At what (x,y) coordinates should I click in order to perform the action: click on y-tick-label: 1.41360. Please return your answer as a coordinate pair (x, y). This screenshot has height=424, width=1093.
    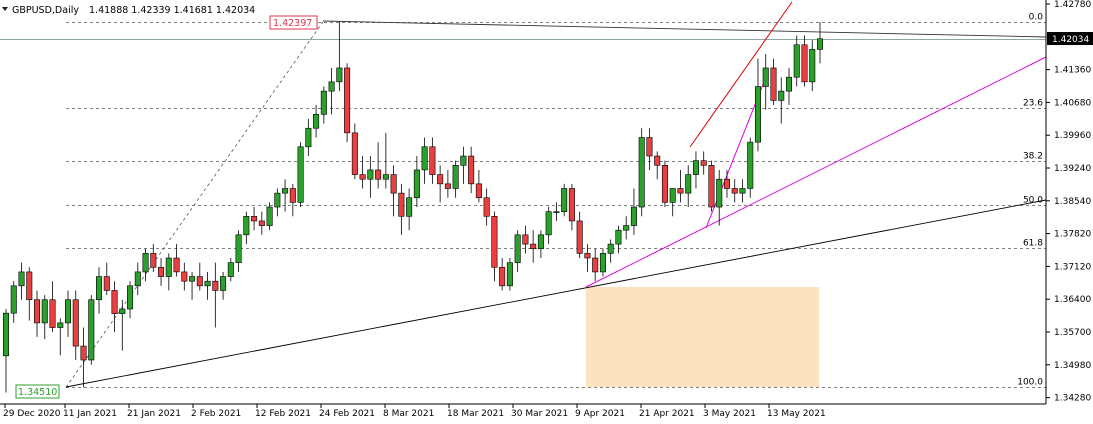
    Looking at the image, I should click on (1072, 71).